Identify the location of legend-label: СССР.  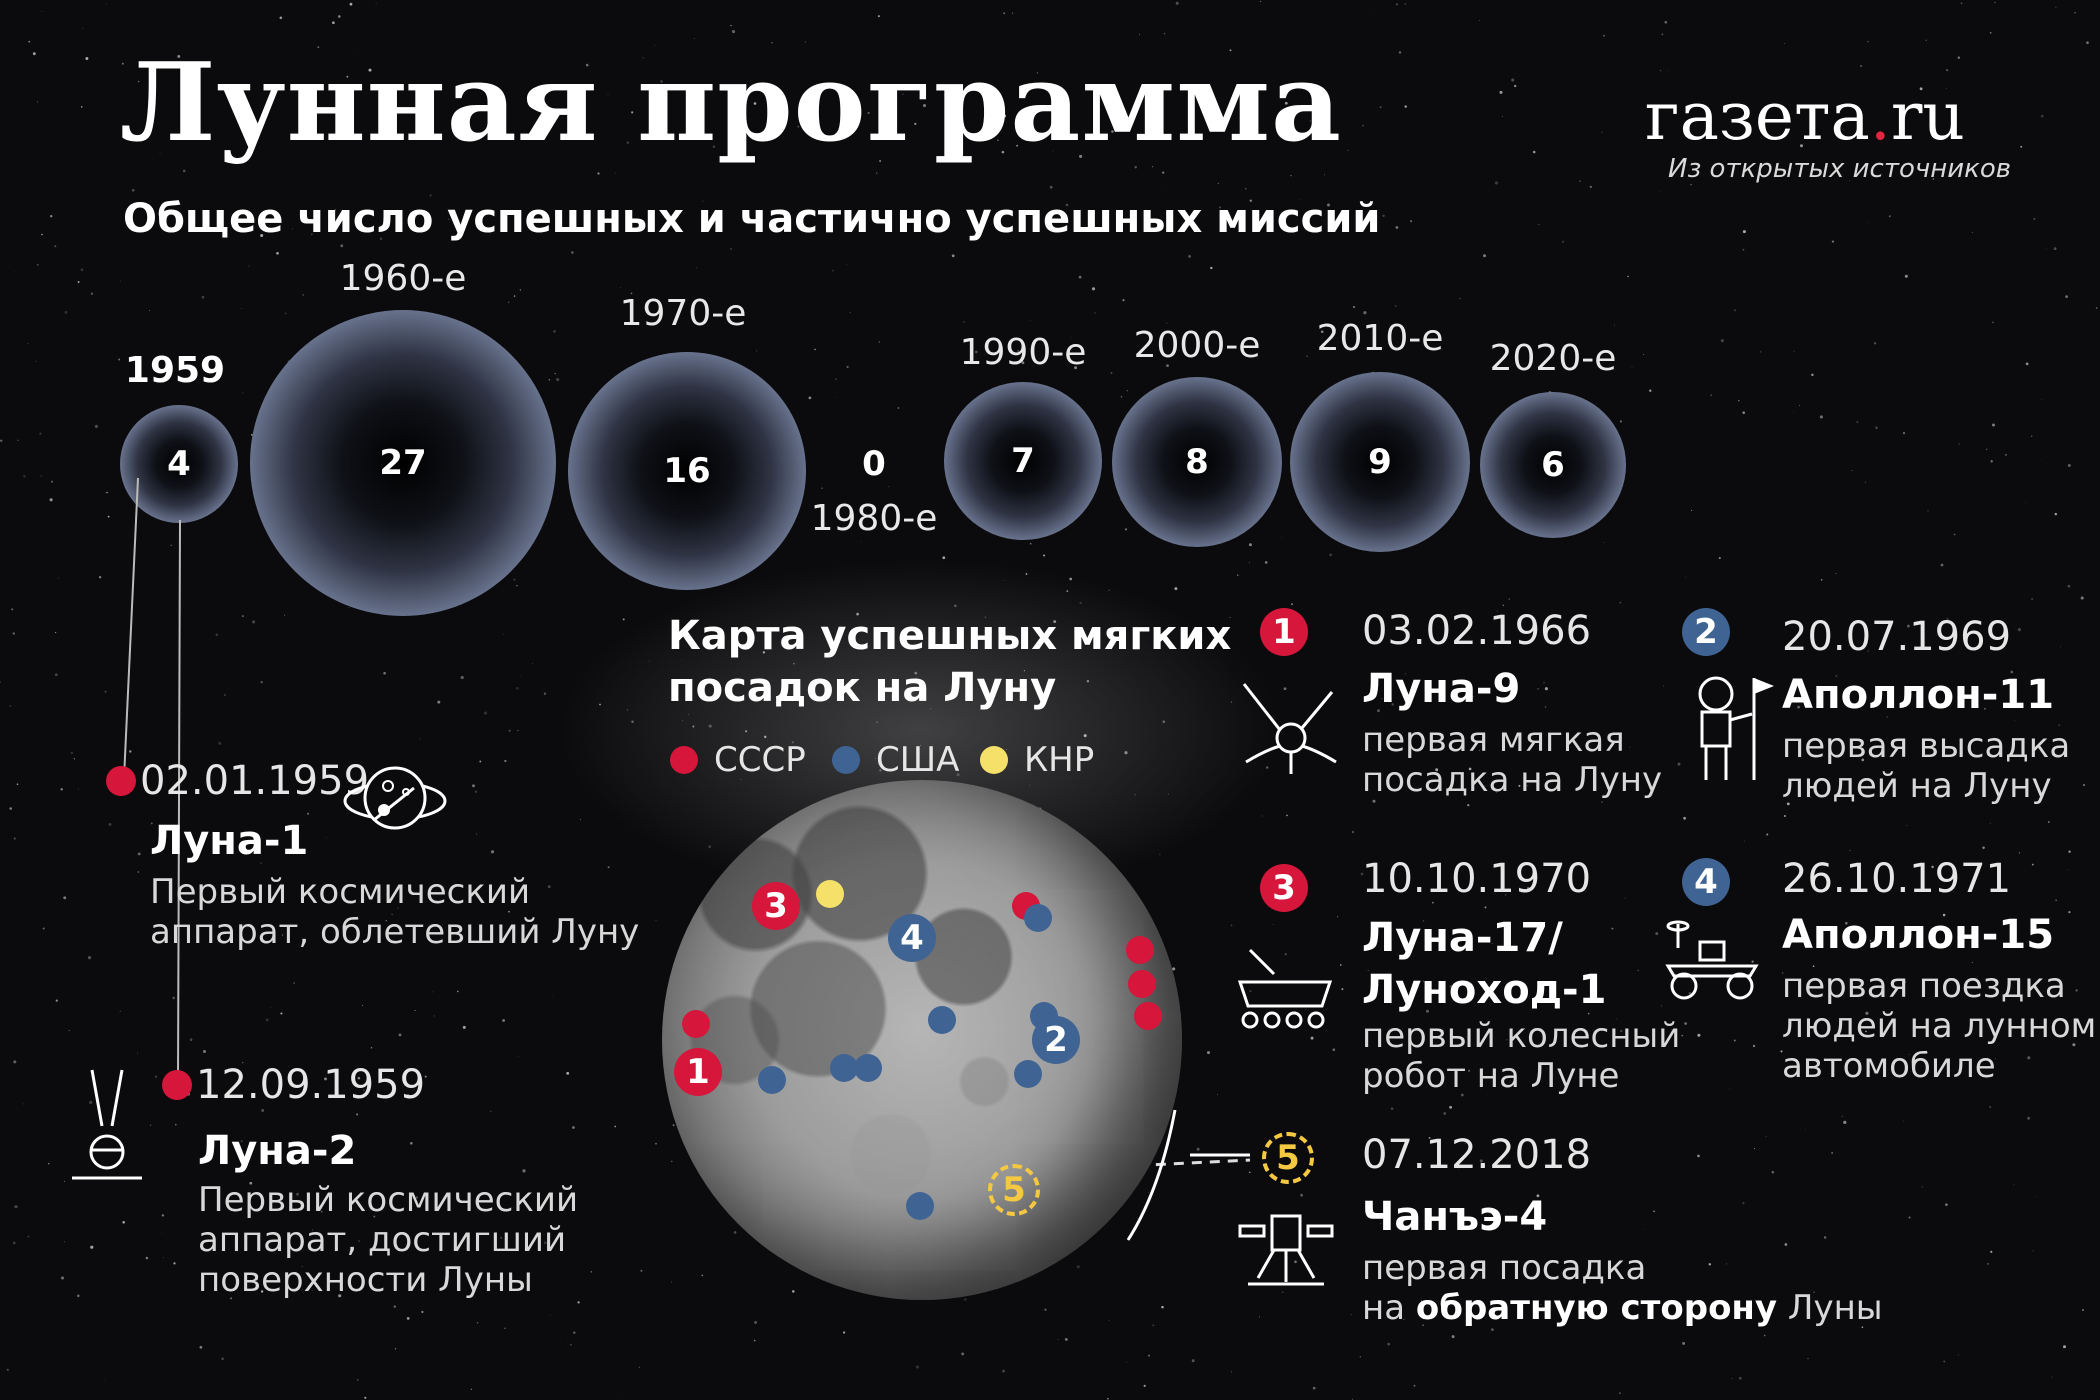
(760, 760).